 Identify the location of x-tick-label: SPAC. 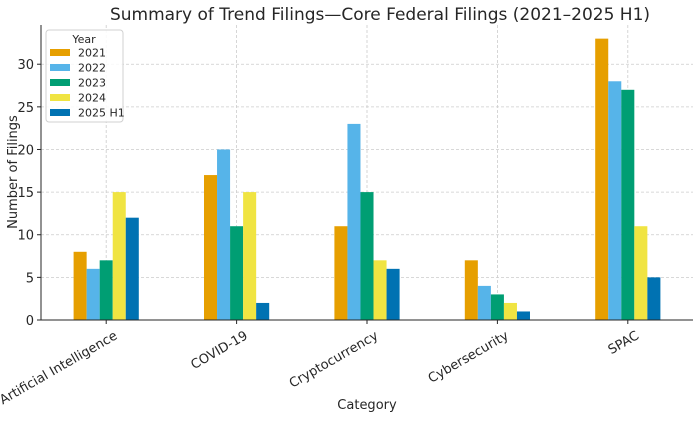
(624, 342).